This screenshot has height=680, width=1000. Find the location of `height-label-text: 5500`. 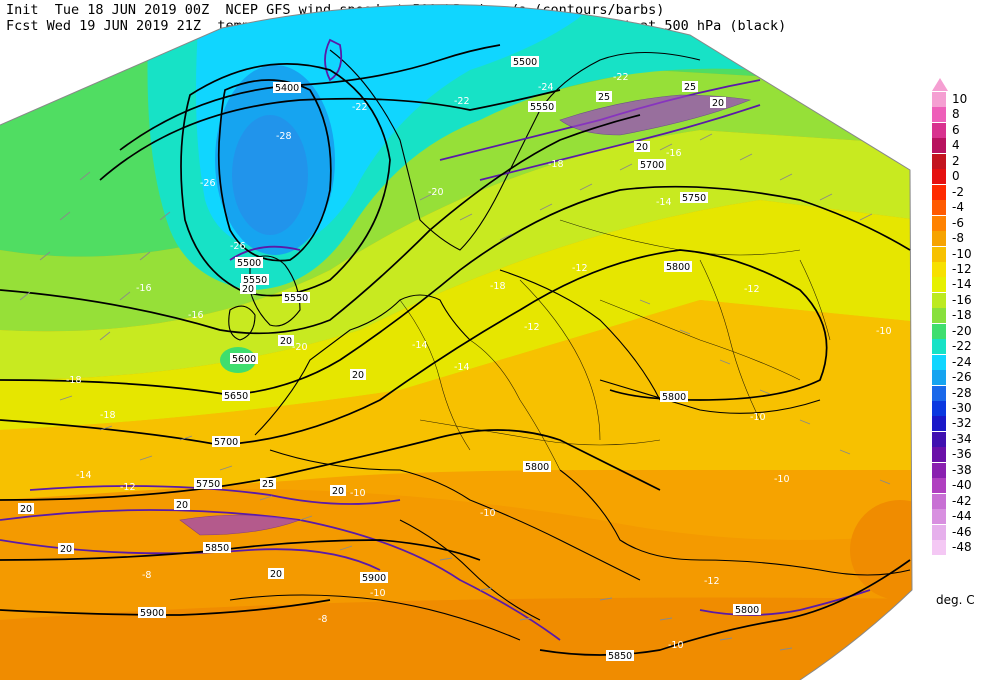

height-label-text: 5500 is located at coordinates (249, 263).